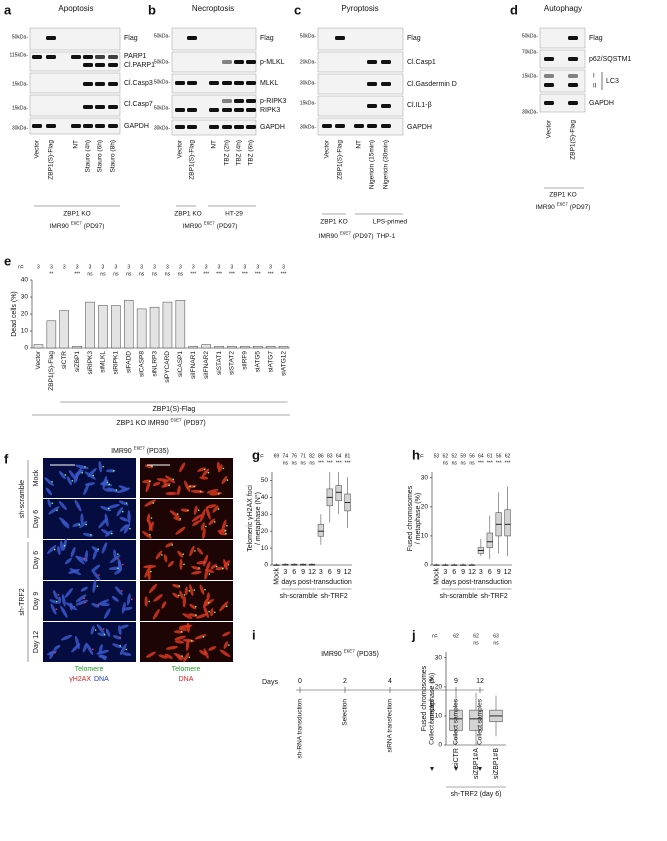  I want to click on n-value: 76, so click(294, 456).